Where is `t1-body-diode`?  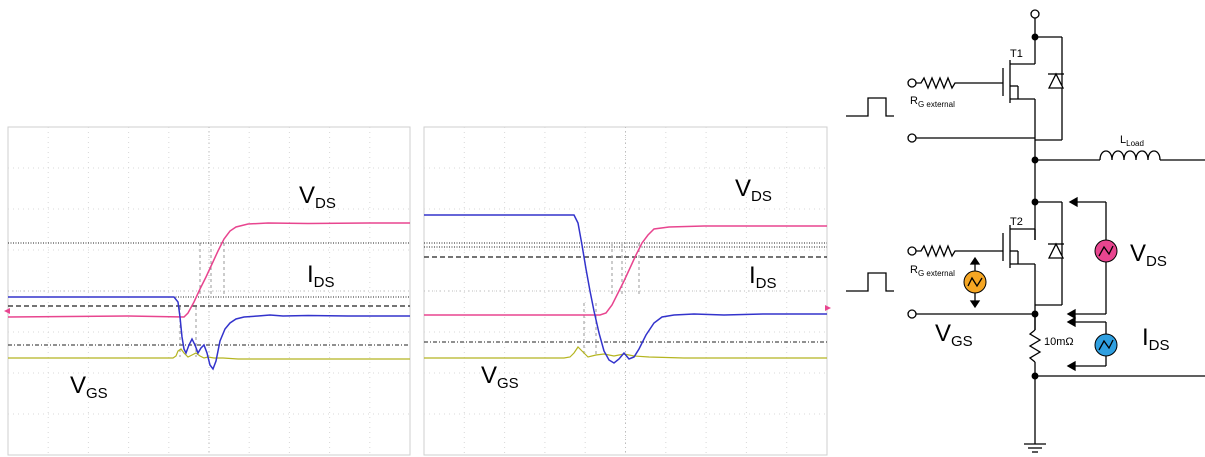 t1-body-diode is located at coordinates (1056, 80).